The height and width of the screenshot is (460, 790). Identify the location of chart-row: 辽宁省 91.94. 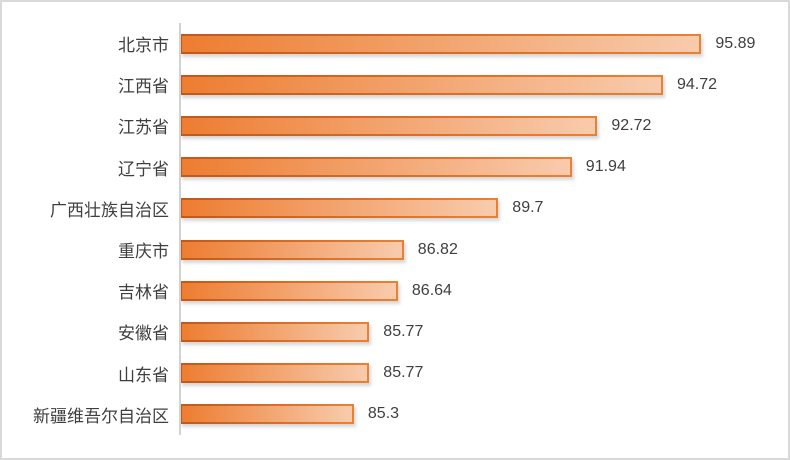
(395, 167).